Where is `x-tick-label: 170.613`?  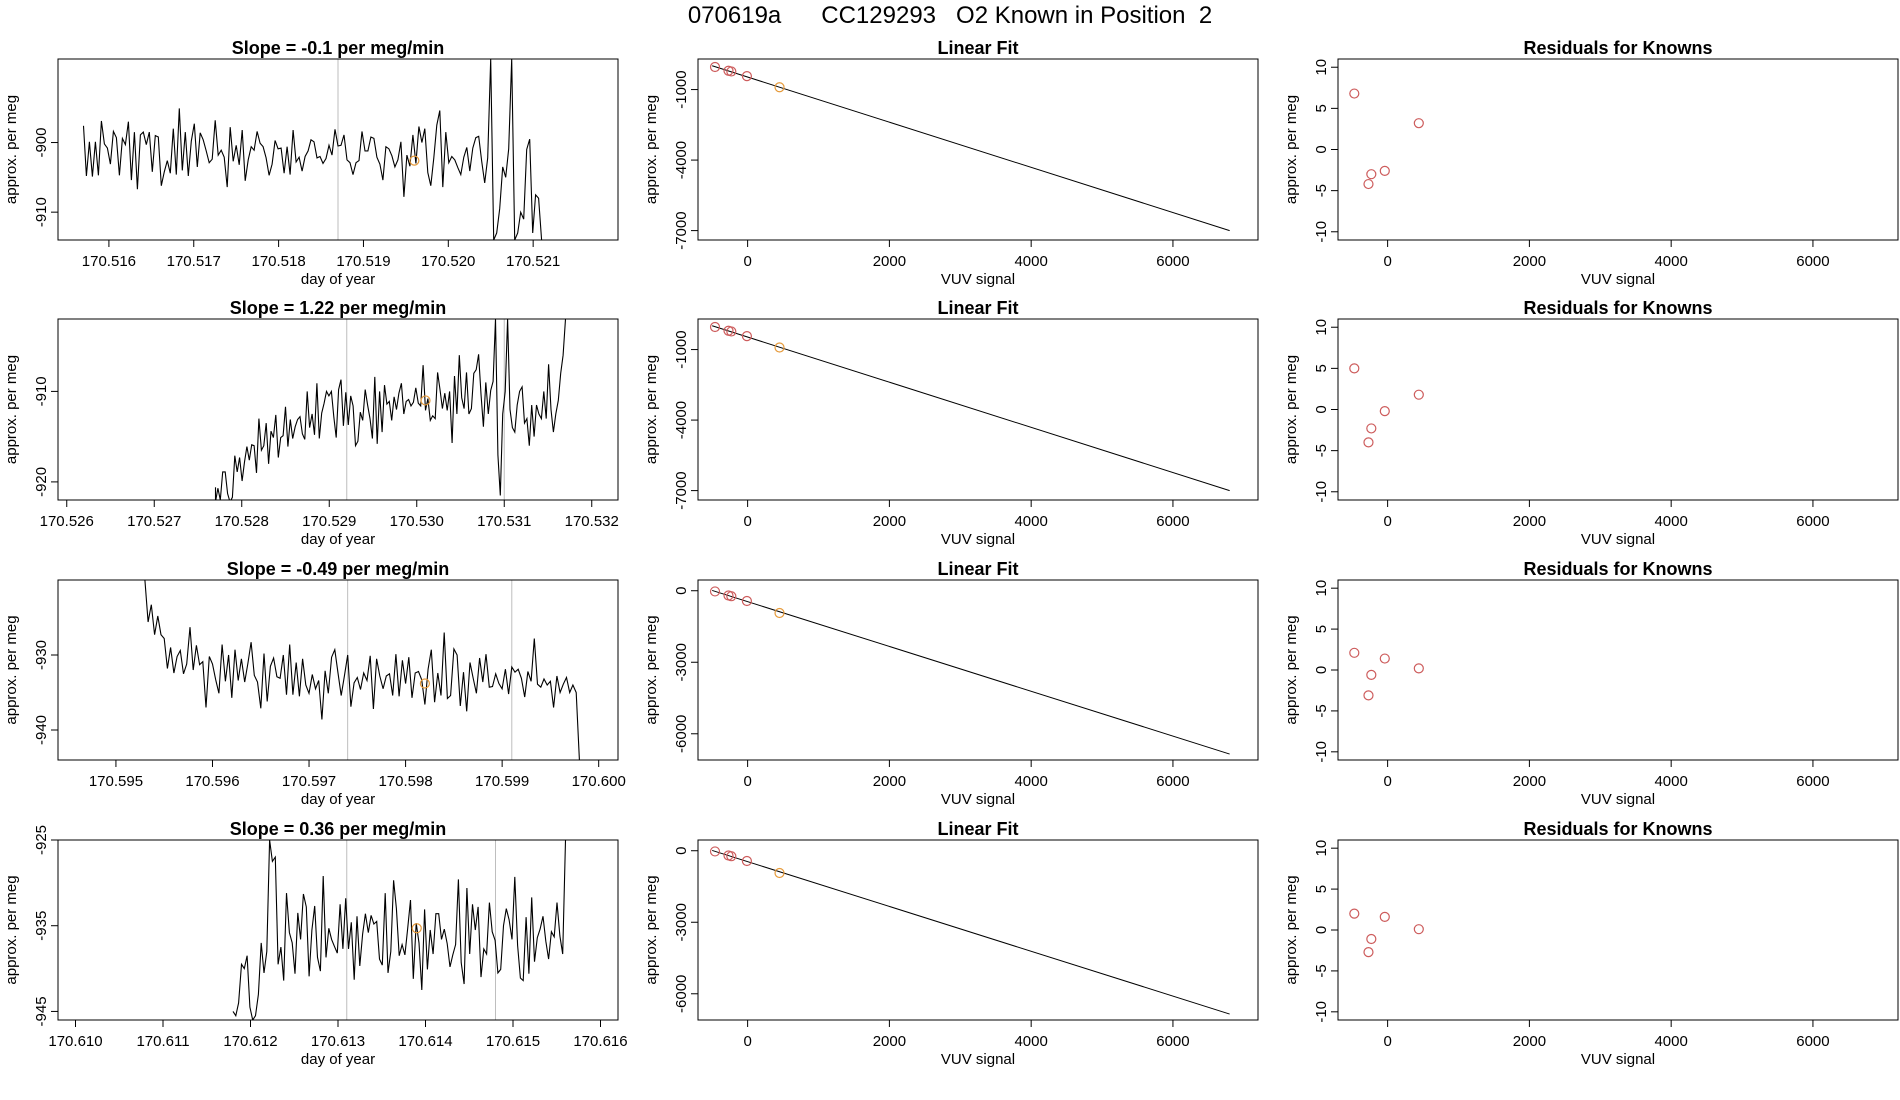
x-tick-label: 170.613 is located at coordinates (338, 1041).